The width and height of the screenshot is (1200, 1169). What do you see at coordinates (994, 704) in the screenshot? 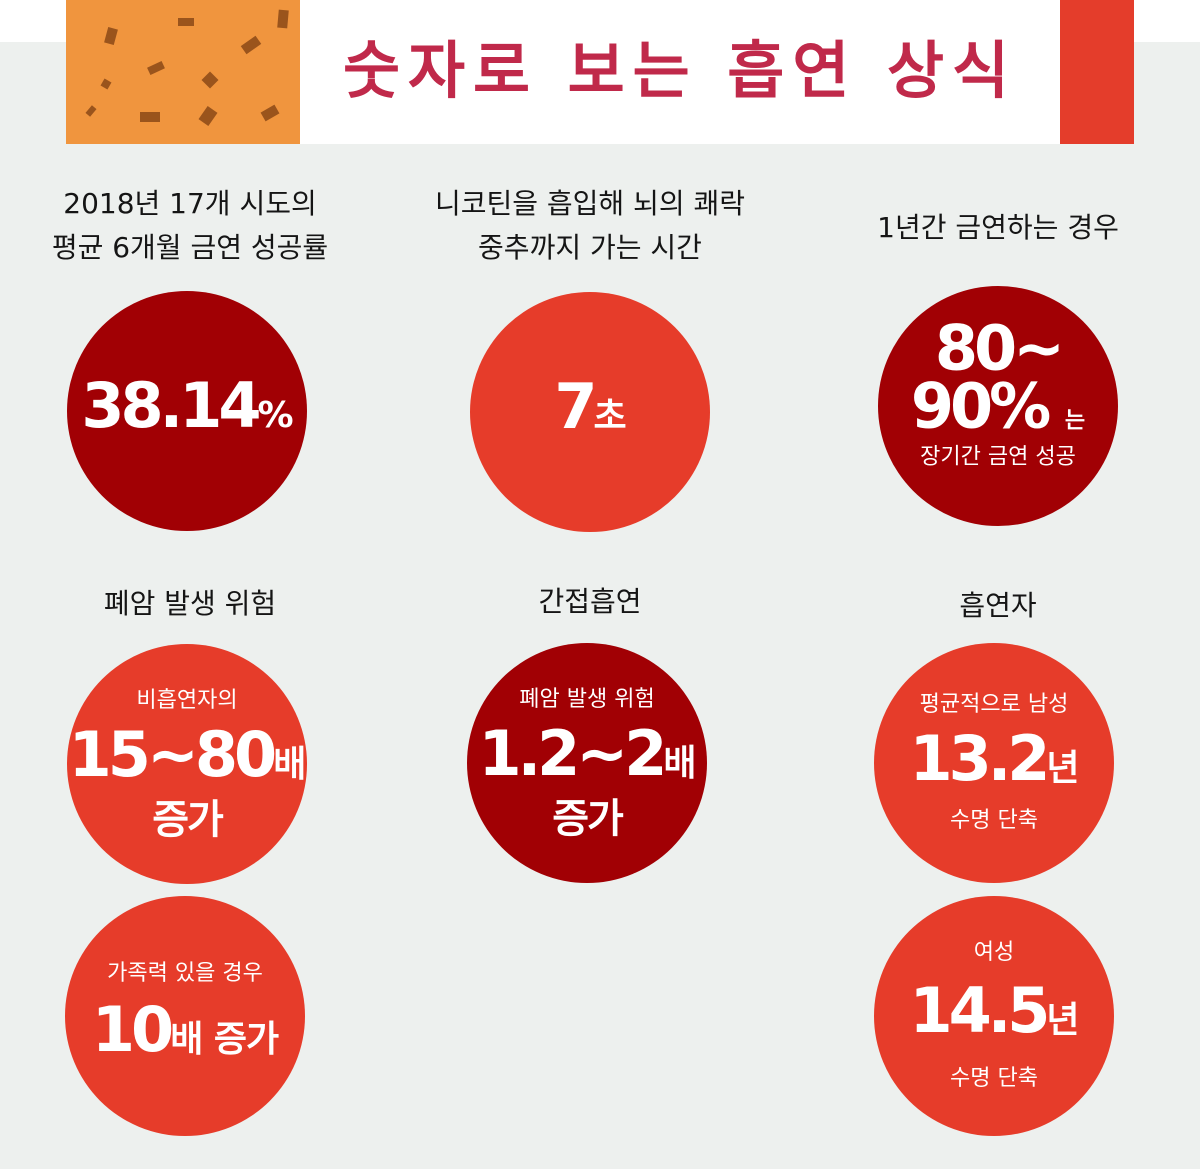
I see `caption: 평균적으로 남성` at bounding box center [994, 704].